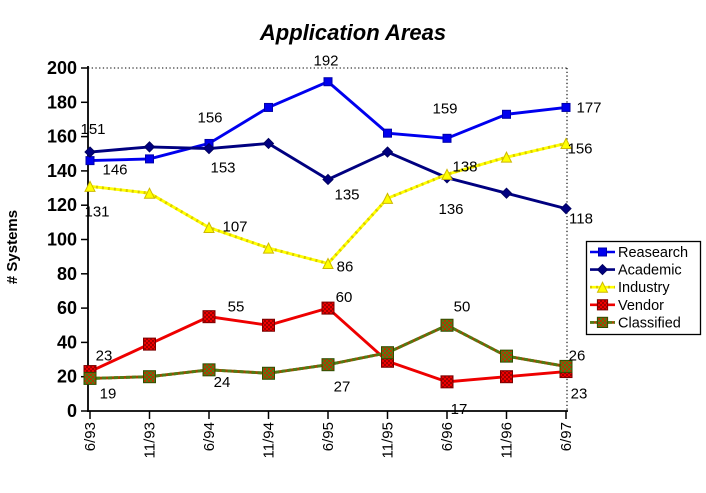  Describe the element at coordinates (236, 307) in the screenshot. I see `data-label: 55` at that location.